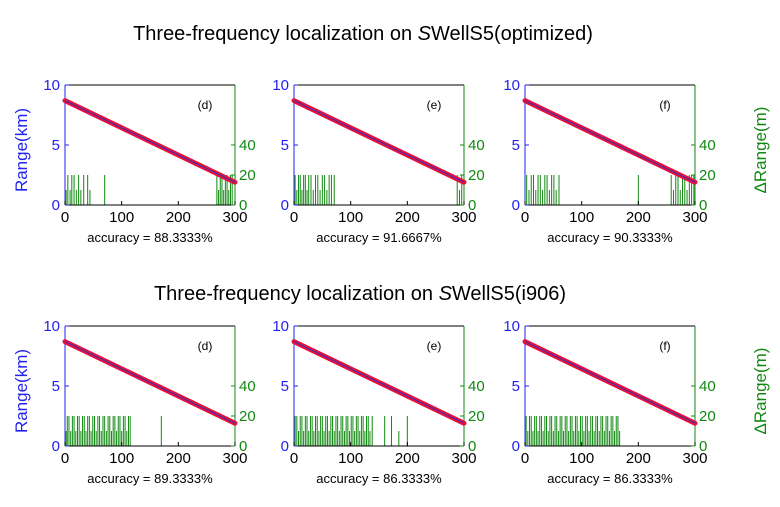 This screenshot has height=507, width=780. I want to click on accuracy-label: accuracy = 88.3333%, so click(150, 237).